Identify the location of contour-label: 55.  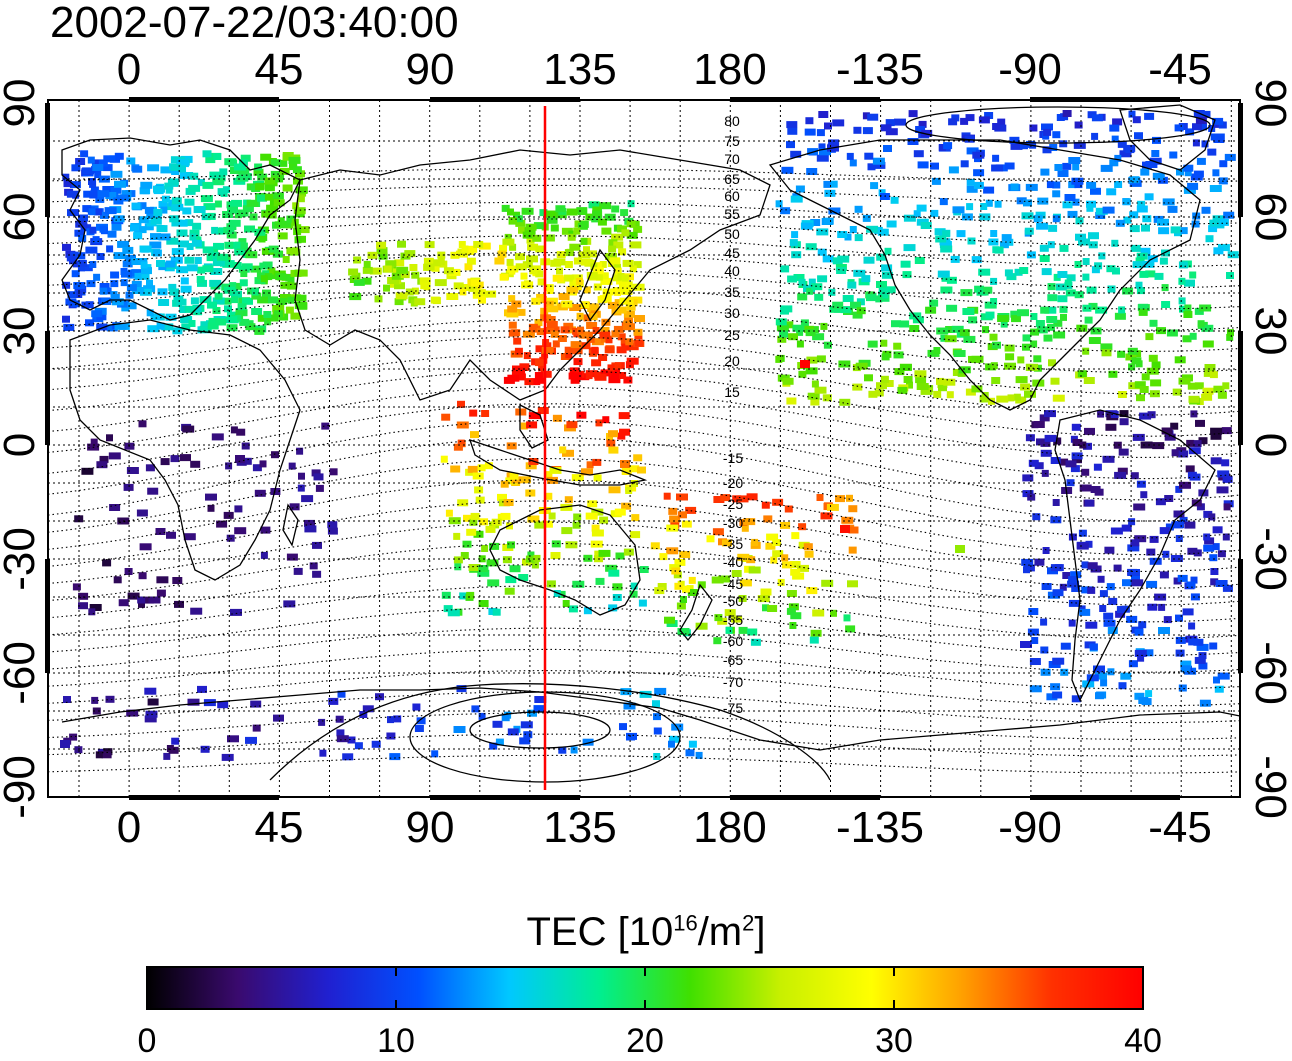
(732, 214).